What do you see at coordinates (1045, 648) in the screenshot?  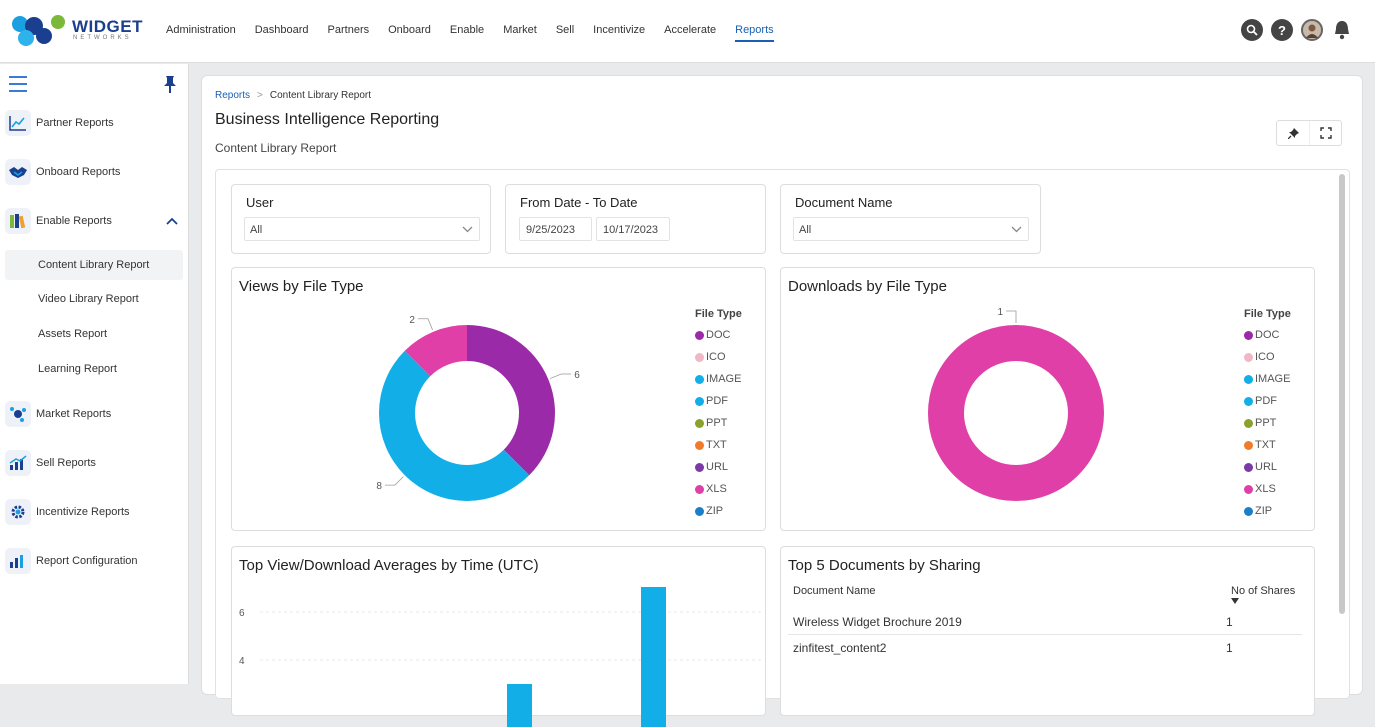 I see `table-row: zinfitest_content2 1` at bounding box center [1045, 648].